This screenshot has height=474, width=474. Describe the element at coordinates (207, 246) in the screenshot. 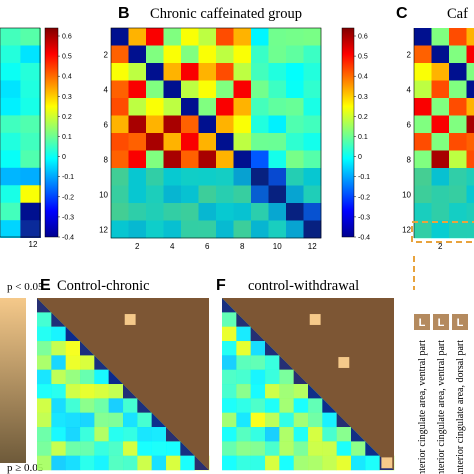

I see `x-tick-label: 6` at that location.